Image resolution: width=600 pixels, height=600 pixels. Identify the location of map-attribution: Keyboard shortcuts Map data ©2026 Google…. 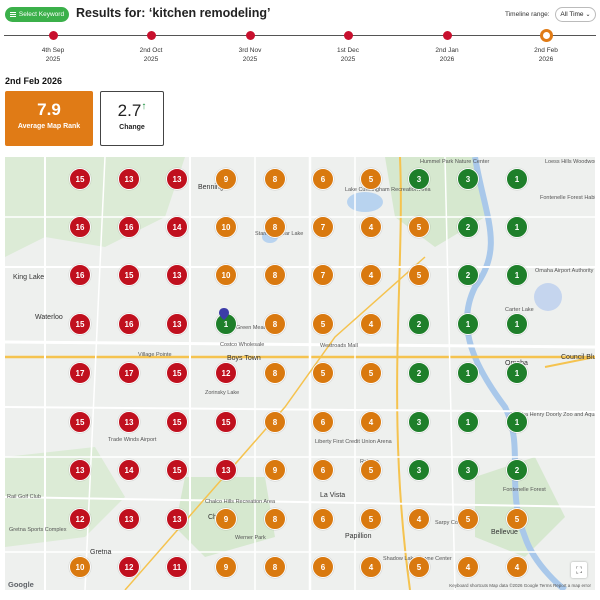
(520, 585).